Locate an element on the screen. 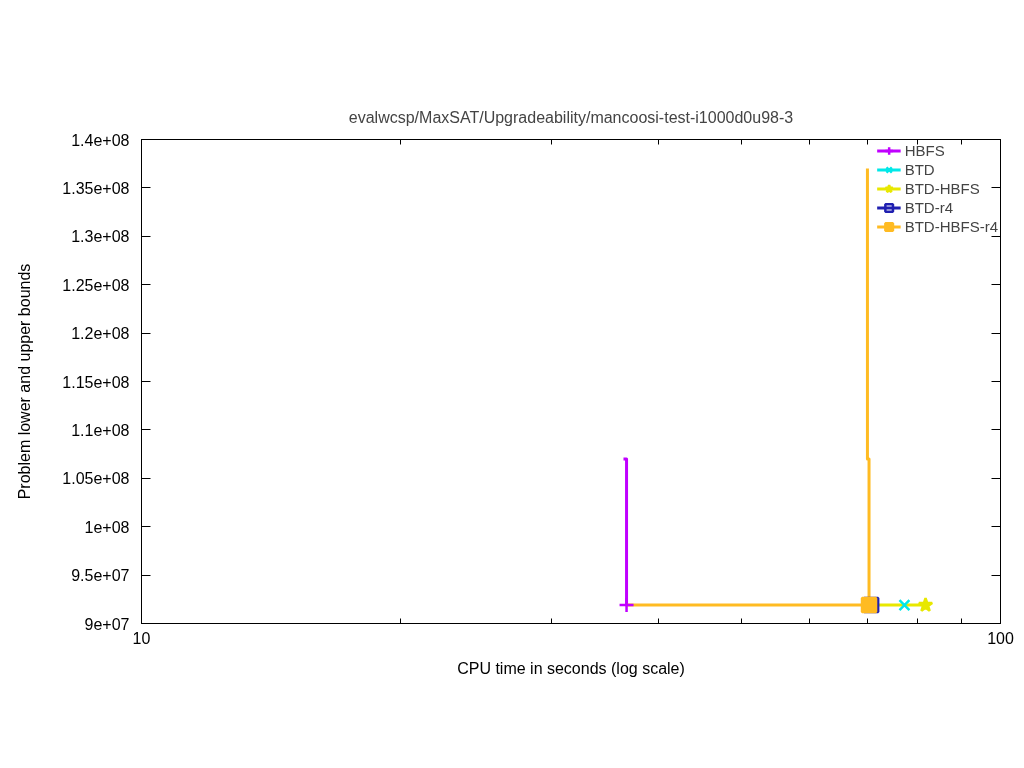 The height and width of the screenshot is (768, 1024). y-tick-label: 1.05e+08 is located at coordinates (96, 479).